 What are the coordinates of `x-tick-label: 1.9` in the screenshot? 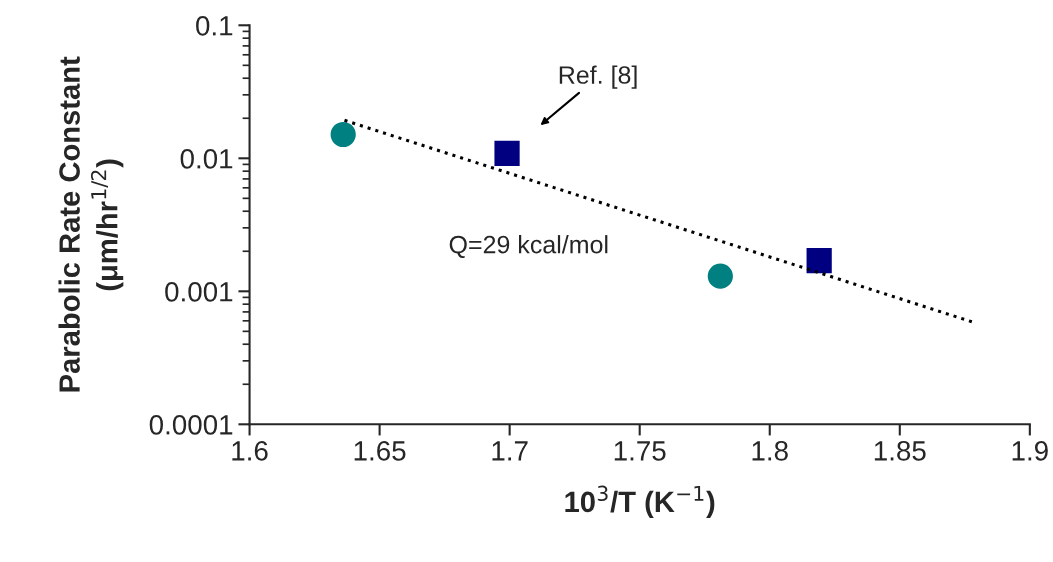 It's located at (1030, 451).